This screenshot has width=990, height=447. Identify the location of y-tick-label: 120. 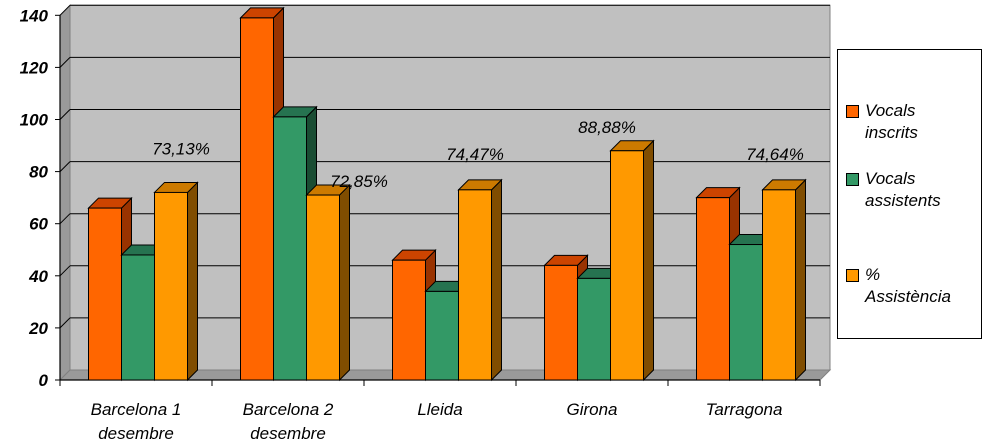
(34, 67).